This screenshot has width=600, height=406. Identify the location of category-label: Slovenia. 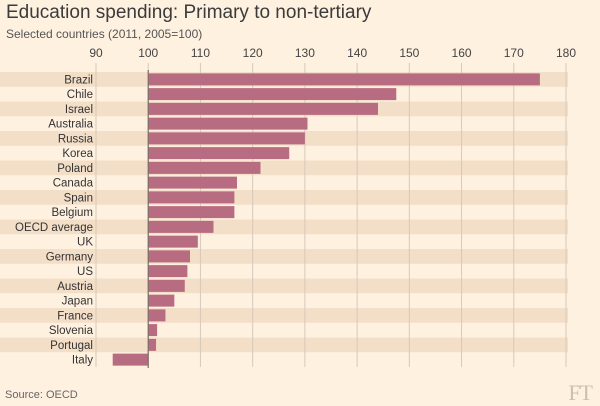
(71, 331).